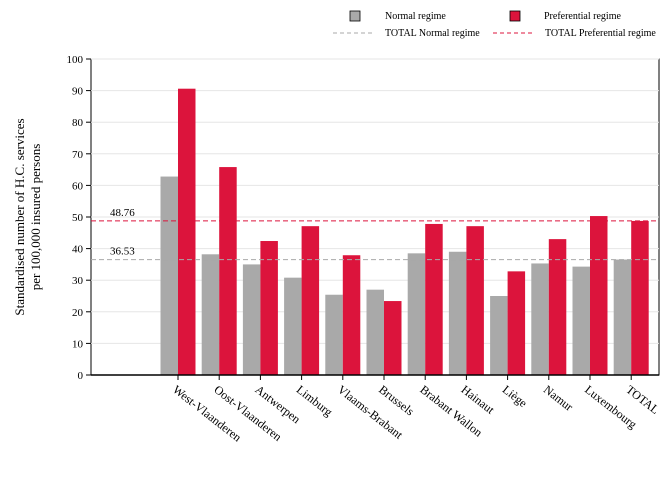  What do you see at coordinates (75, 60) in the screenshot?
I see `y-tick-label: 100` at bounding box center [75, 60].